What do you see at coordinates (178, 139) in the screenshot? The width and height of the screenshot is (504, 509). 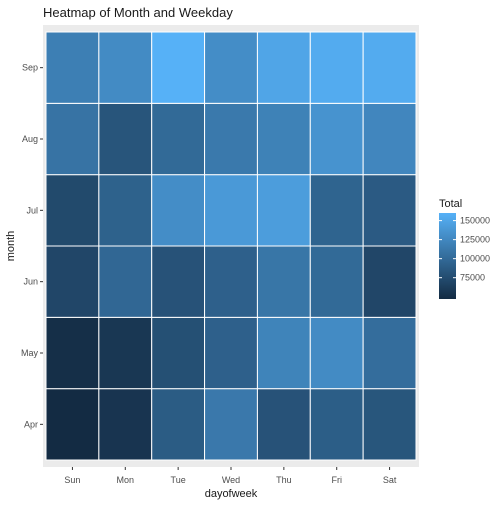 I see `heatmap-cell-aug-tue` at bounding box center [178, 139].